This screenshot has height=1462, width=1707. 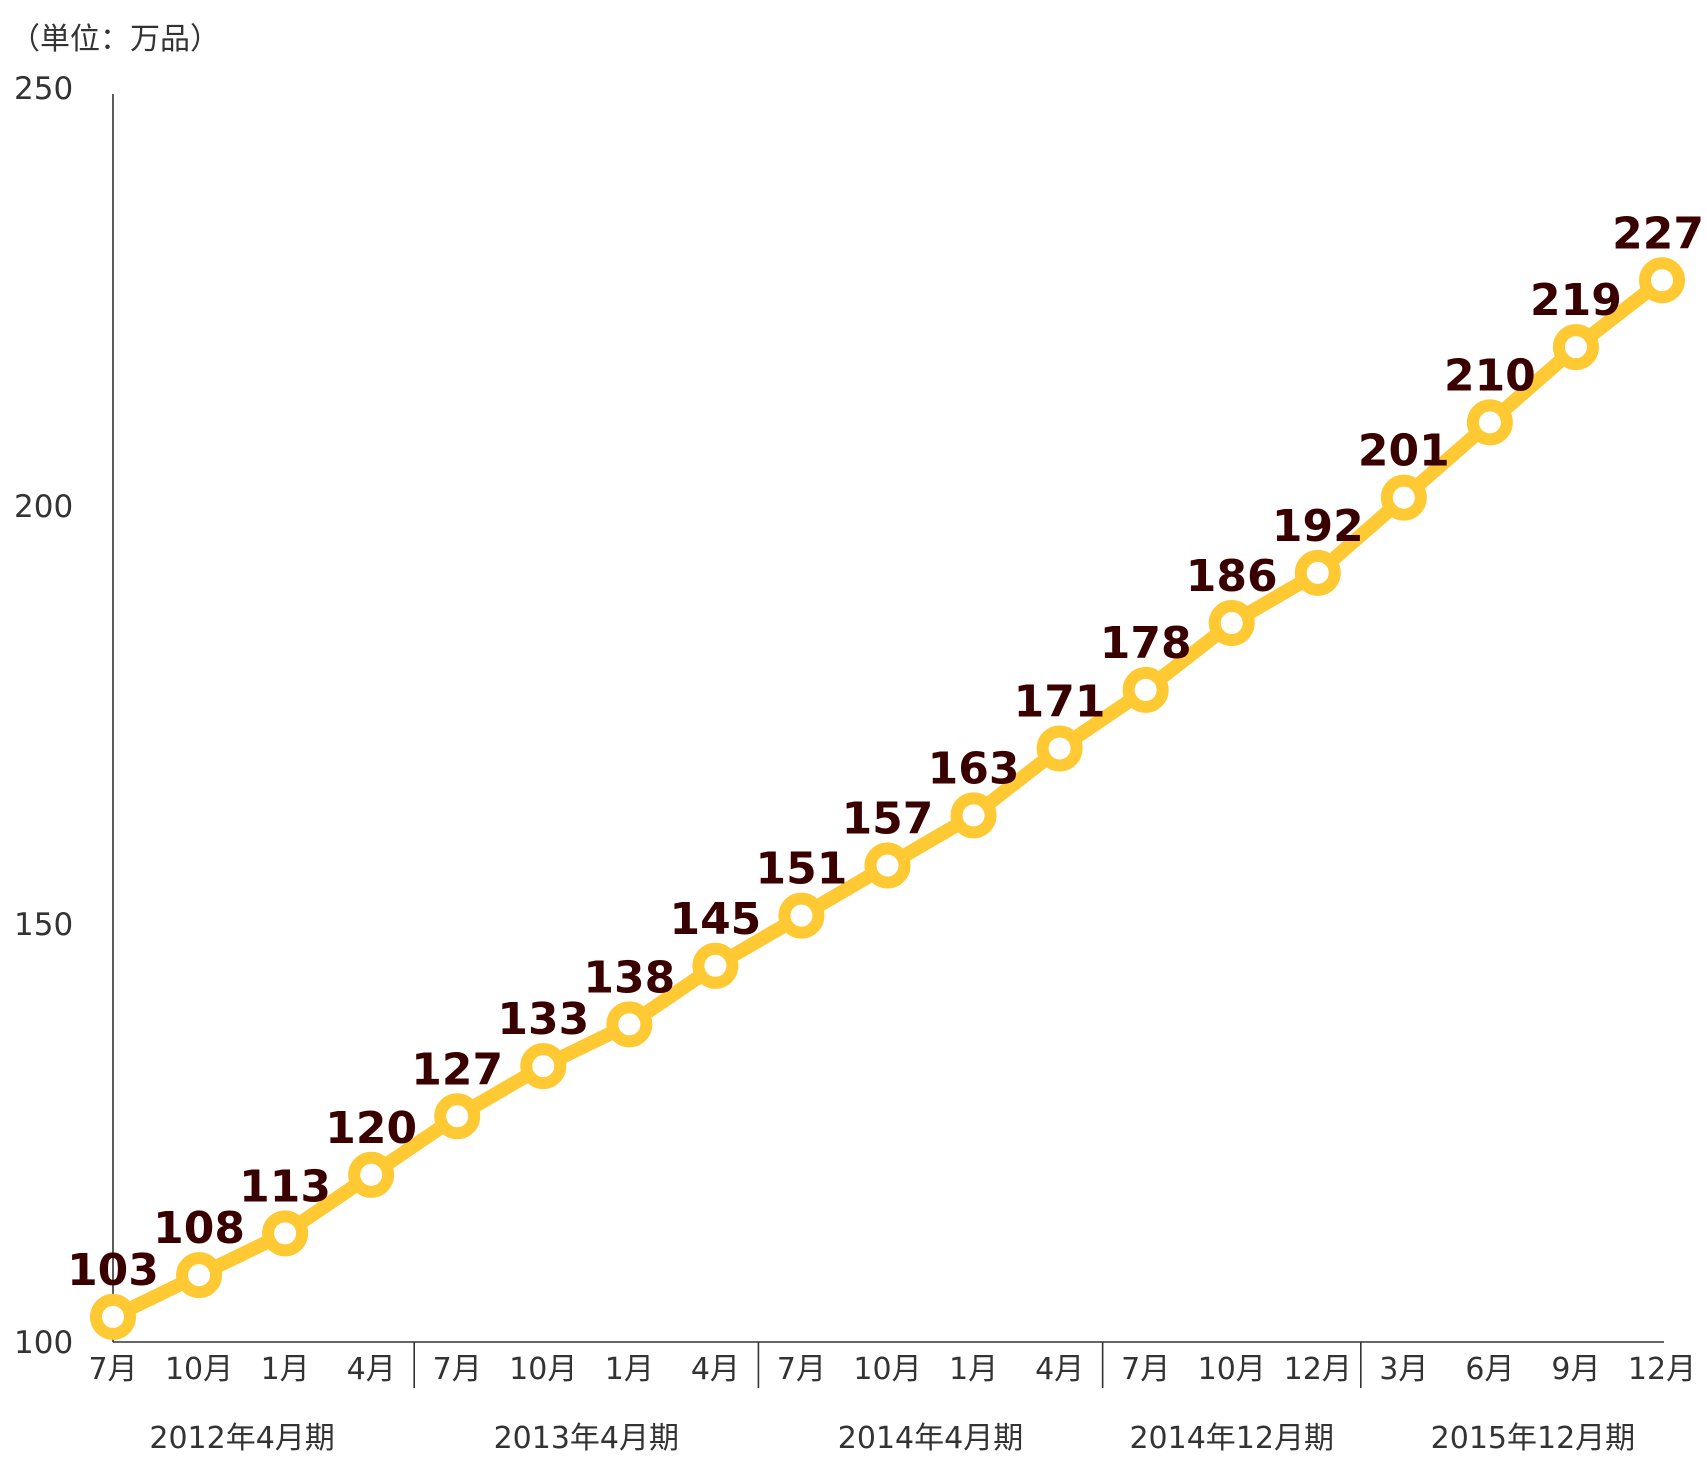 What do you see at coordinates (543, 1019) in the screenshot?
I see `data-label: 133` at bounding box center [543, 1019].